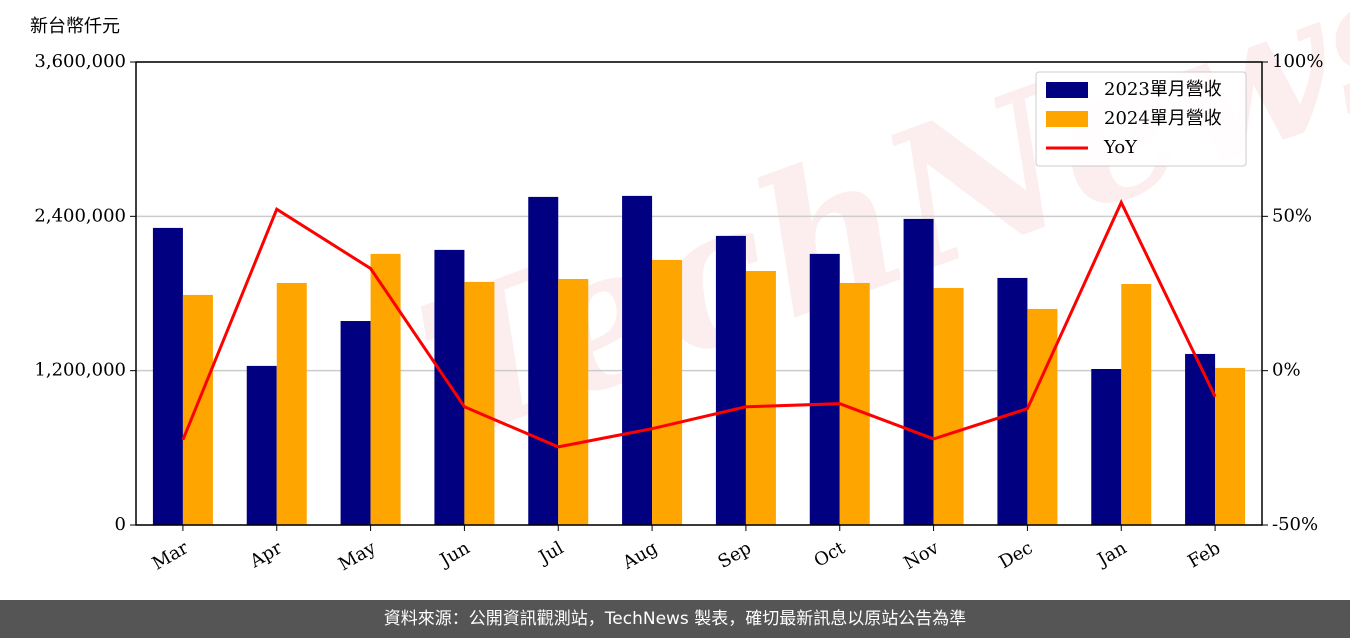  Describe the element at coordinates (266, 554) in the screenshot. I see `x-tick-label: Apr` at that location.